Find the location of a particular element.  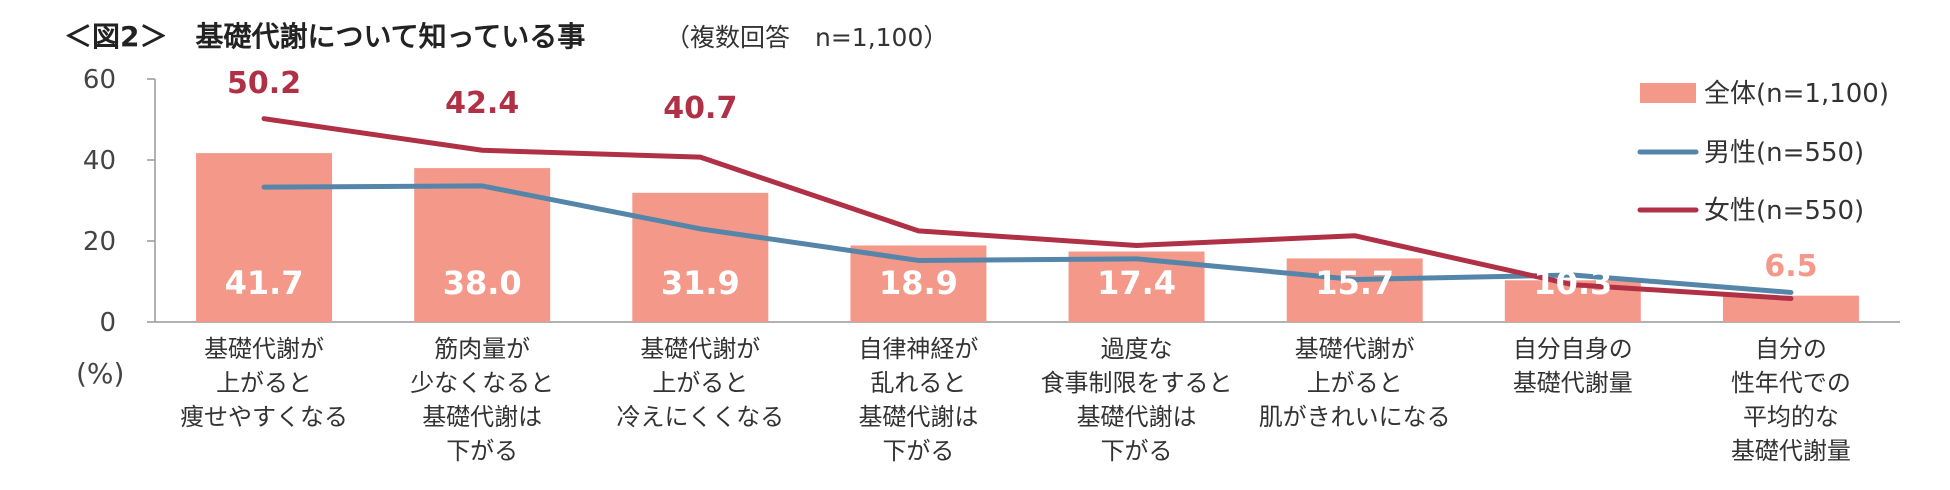

bar-value-label: 10.3 is located at coordinates (1572, 283).